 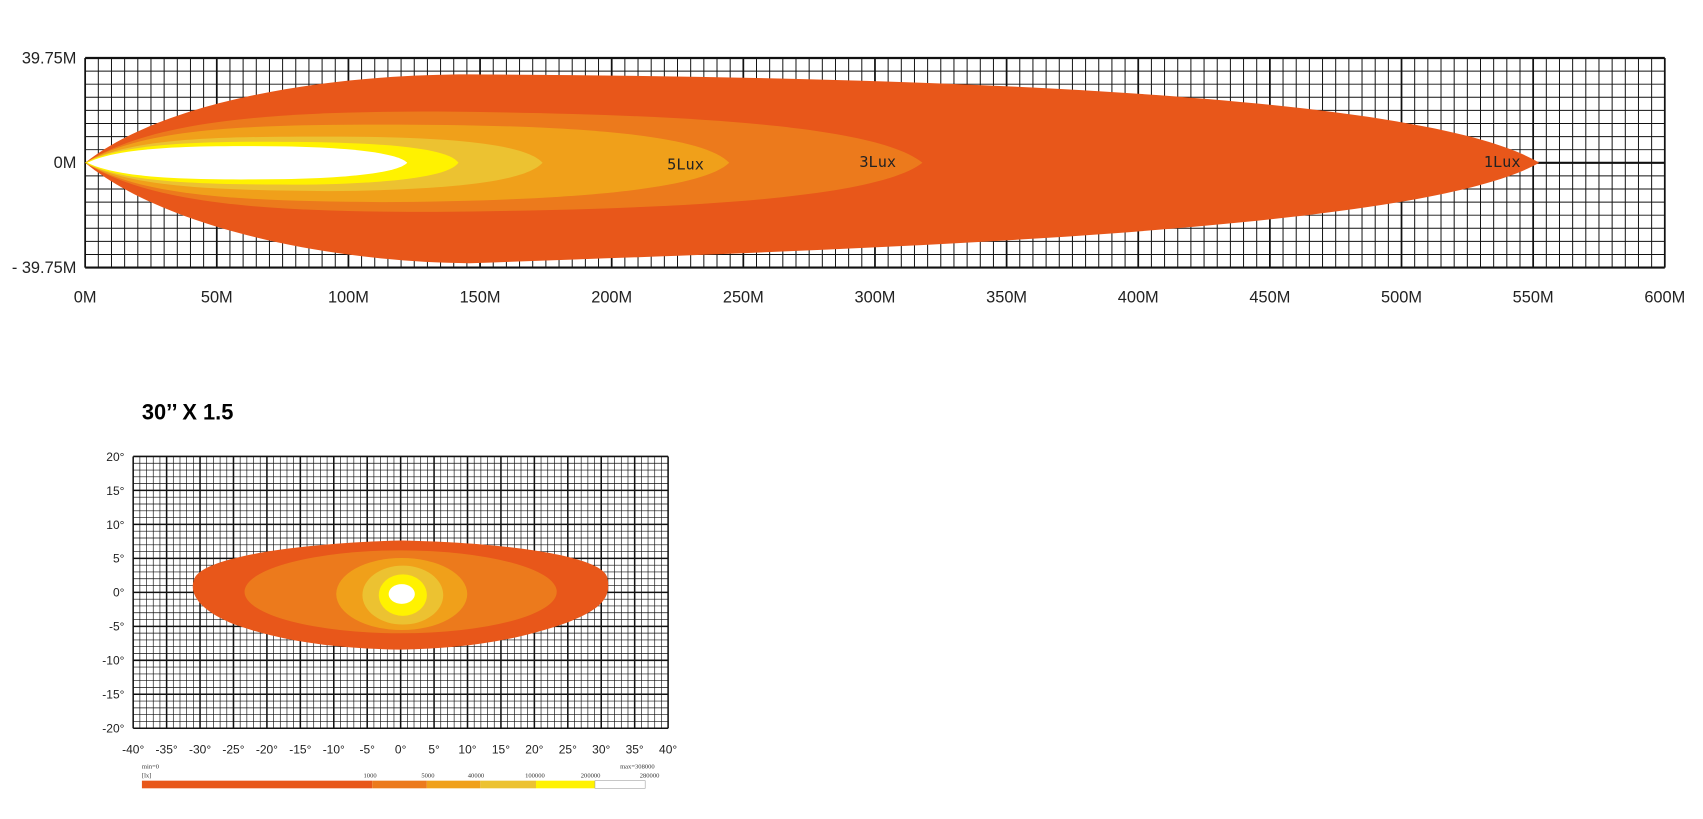 I want to click on y-tick-label: 39.75M, so click(x=49, y=58).